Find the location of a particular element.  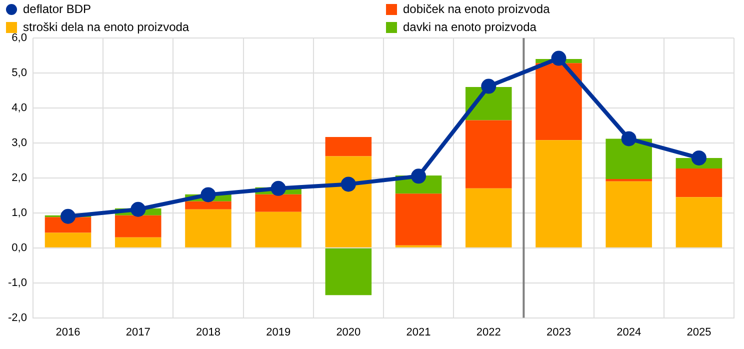

y-tick-label: 6,0 is located at coordinates (19, 38).